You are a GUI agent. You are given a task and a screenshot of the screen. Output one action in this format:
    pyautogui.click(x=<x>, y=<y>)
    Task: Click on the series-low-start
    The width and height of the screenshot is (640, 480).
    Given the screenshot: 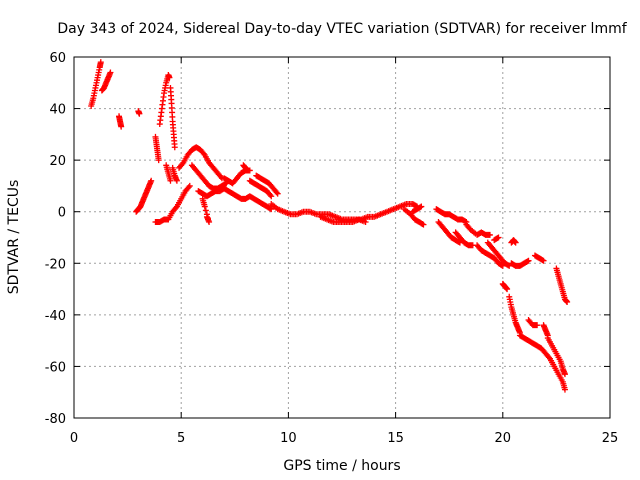 What is the action you would take?
    pyautogui.click(x=173, y=201)
    